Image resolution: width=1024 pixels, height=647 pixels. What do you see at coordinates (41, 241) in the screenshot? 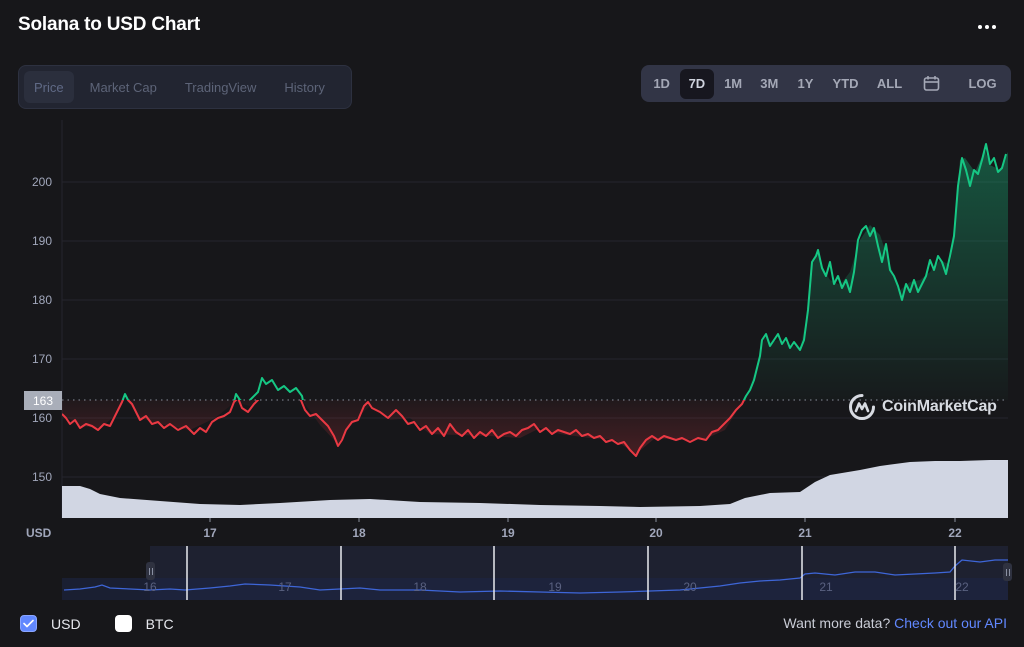
I see `y-tick-190: 190` at bounding box center [41, 241].